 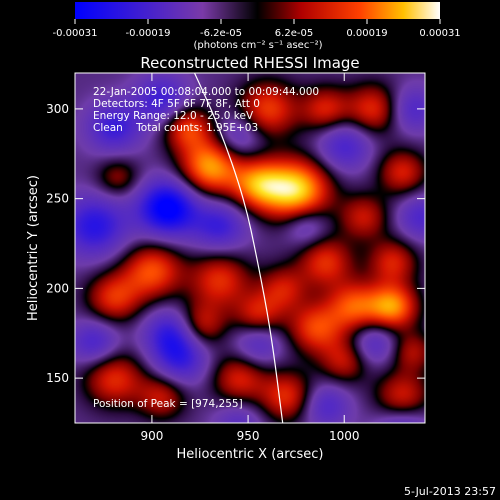 I want to click on colorbar-tick-label: 6.2e-05, so click(x=294, y=33).